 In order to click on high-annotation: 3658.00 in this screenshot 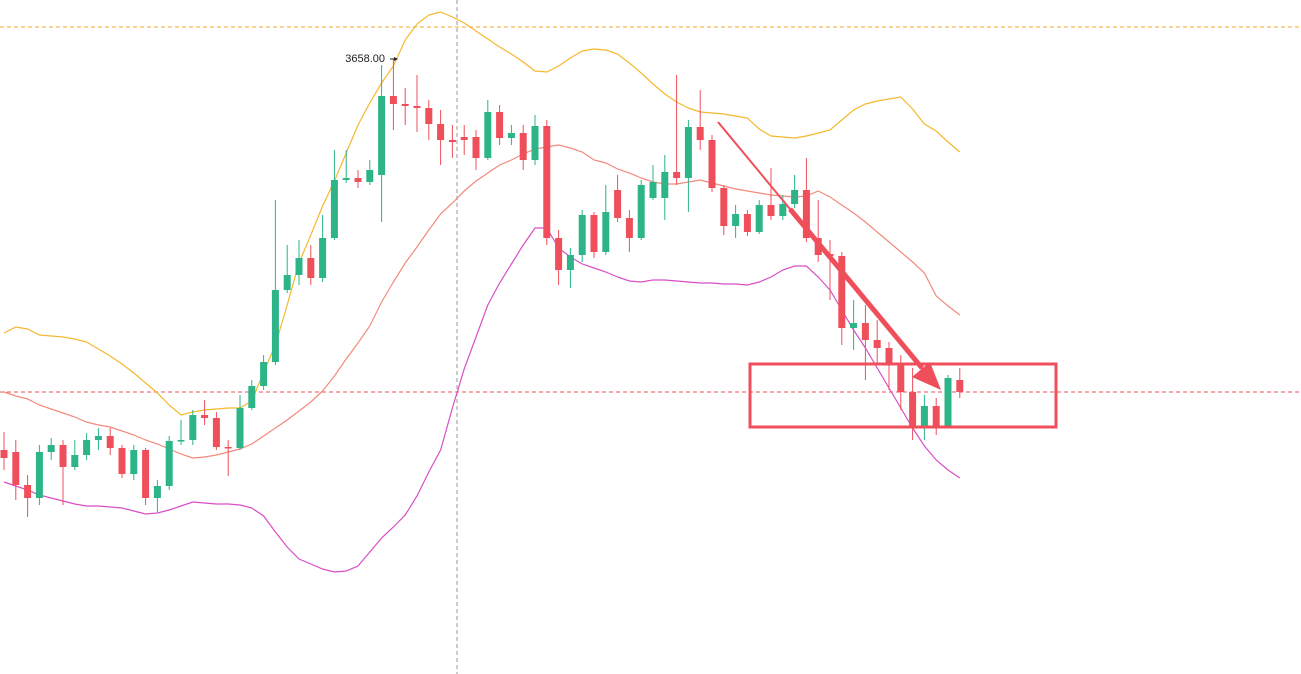, I will do `click(371, 59)`.